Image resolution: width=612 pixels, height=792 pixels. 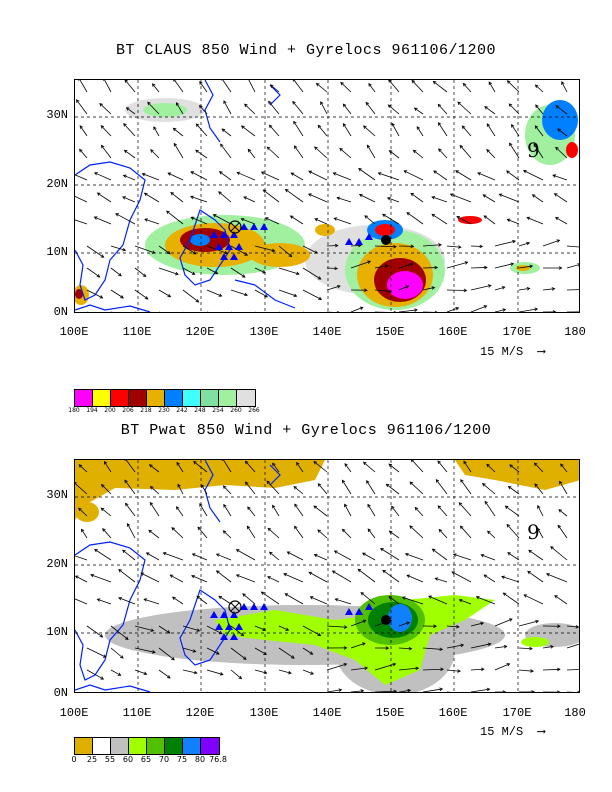 I want to click on top-gyre-triangles, so click(x=291, y=241).